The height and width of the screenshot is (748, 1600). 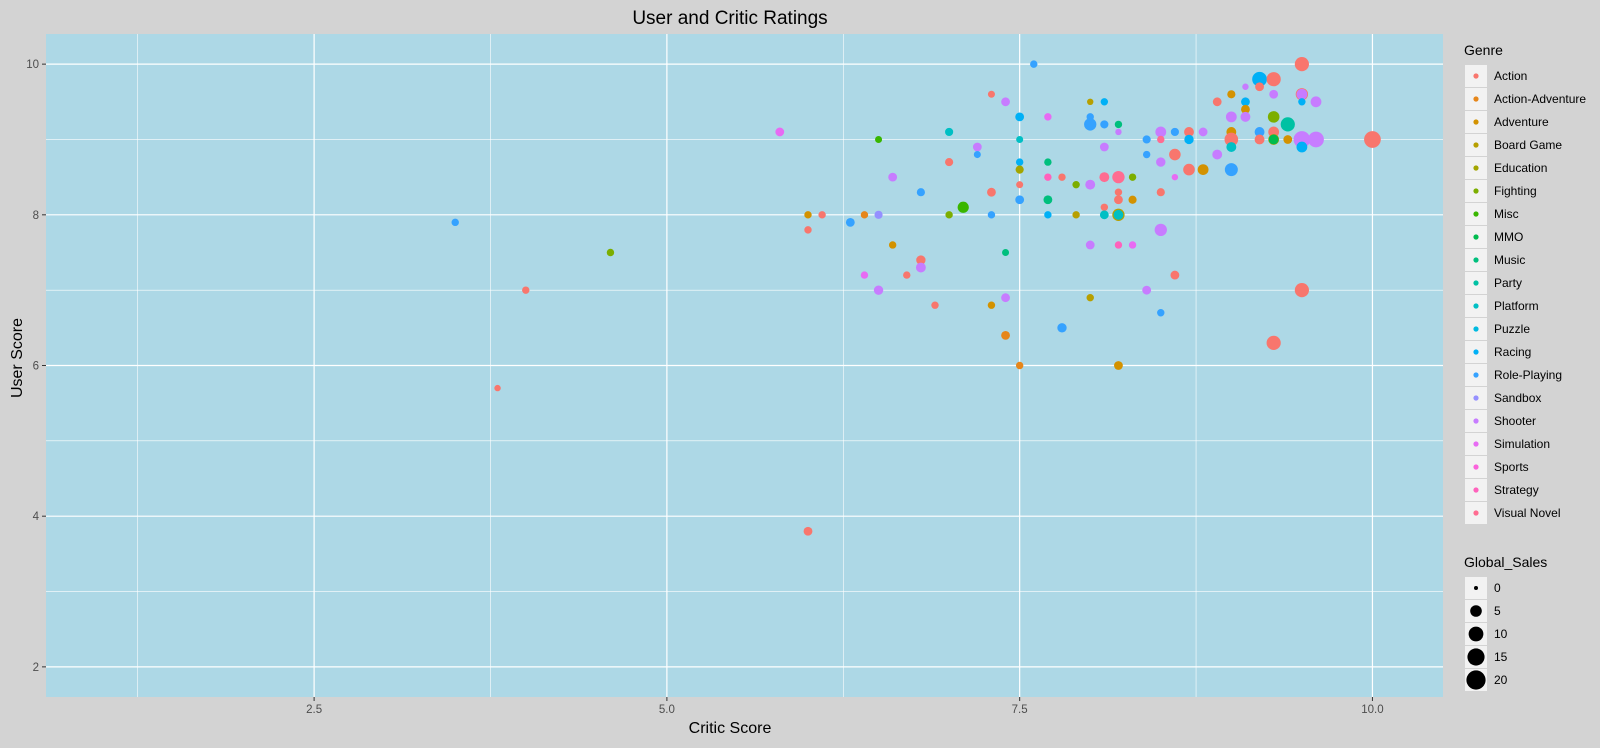 I want to click on legend-label: Education, so click(x=1520, y=168).